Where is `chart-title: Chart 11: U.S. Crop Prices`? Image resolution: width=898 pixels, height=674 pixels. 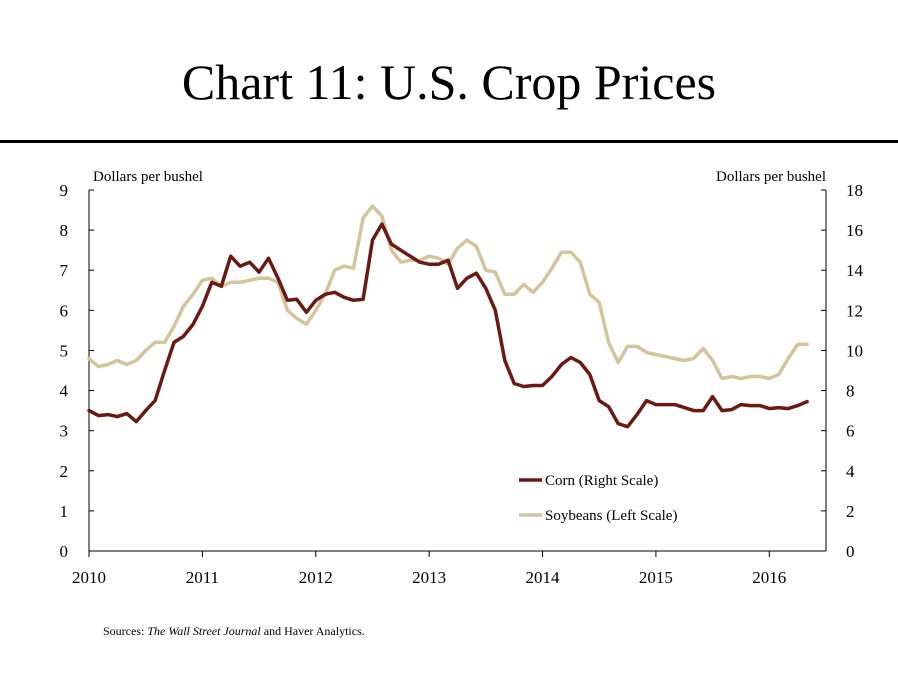 chart-title: Chart 11: U.S. Crop Prices is located at coordinates (449, 82).